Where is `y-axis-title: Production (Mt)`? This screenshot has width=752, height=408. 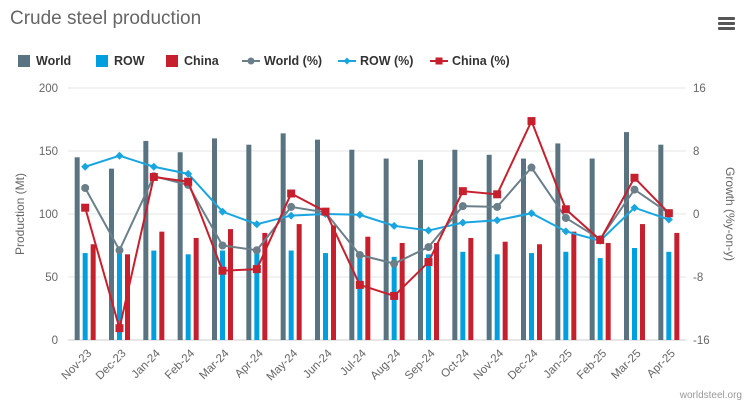 y-axis-title: Production (Mt) is located at coordinates (20, 214).